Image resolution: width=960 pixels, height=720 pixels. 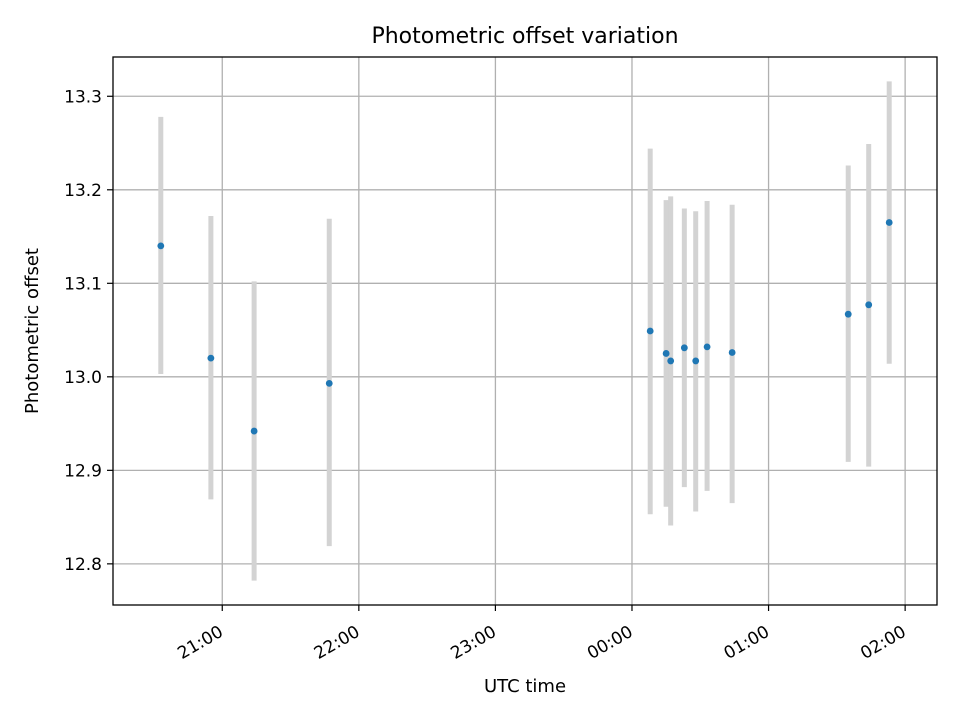 I want to click on y-tick-label: 12.9, so click(x=83, y=471).